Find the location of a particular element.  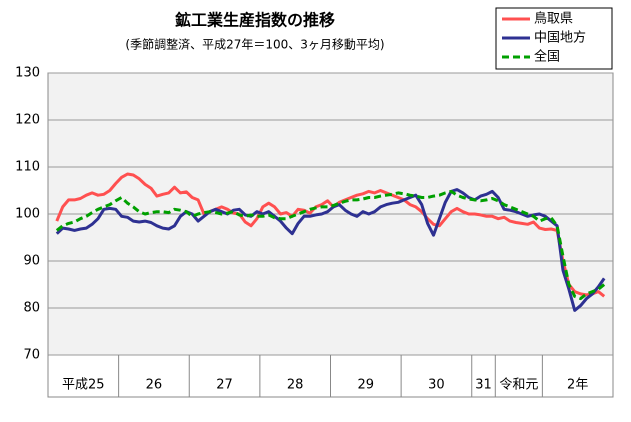

x-tick-label: 29 is located at coordinates (366, 385).